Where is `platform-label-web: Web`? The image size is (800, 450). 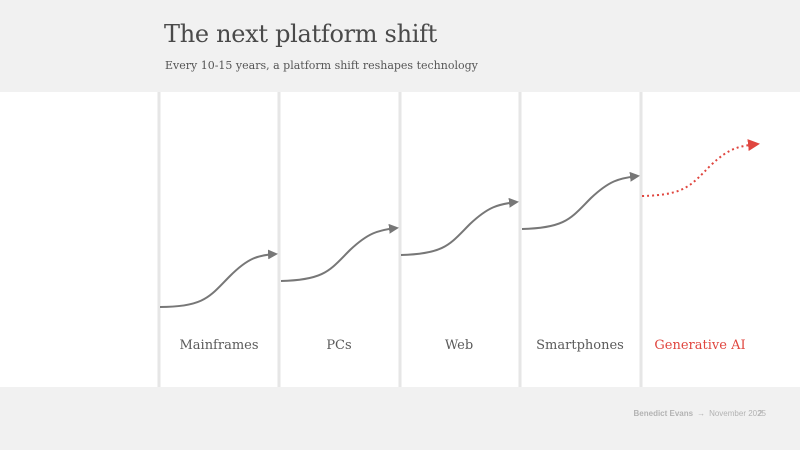 platform-label-web: Web is located at coordinates (459, 345).